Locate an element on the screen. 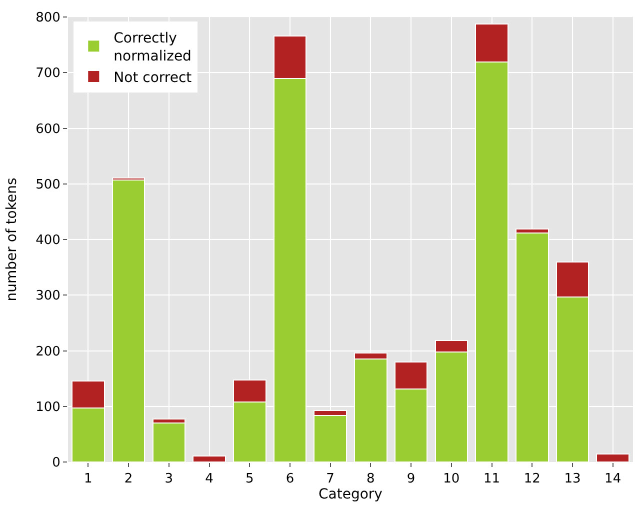  x-tick-label: 7 is located at coordinates (330, 479).